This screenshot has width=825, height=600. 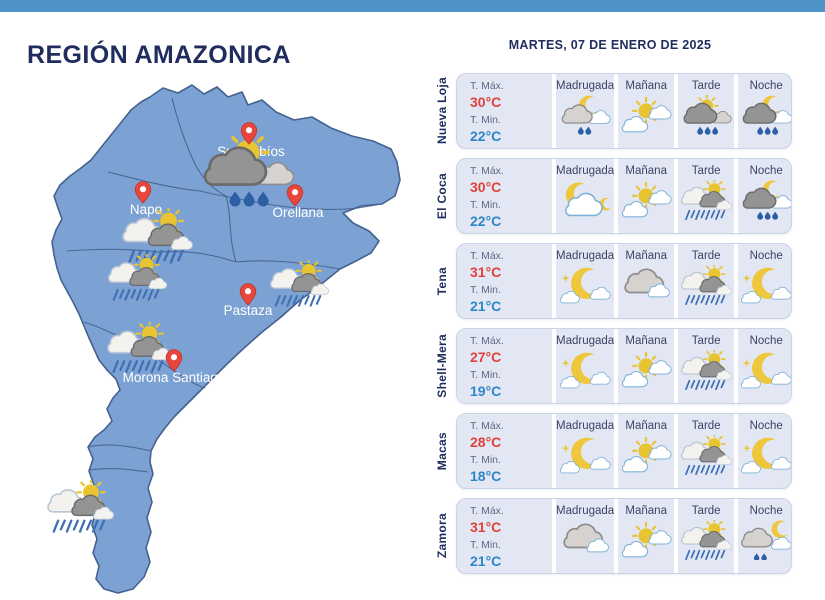 I want to click on temp-min-value: 21°C, so click(x=486, y=561).